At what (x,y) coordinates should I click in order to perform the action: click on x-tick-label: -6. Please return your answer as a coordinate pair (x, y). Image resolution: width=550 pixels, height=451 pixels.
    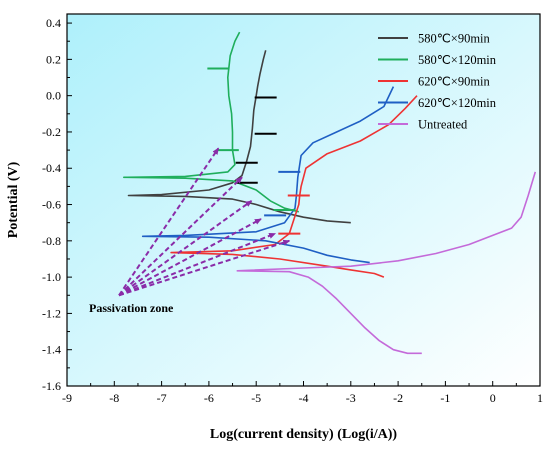
    Looking at the image, I should click on (209, 398).